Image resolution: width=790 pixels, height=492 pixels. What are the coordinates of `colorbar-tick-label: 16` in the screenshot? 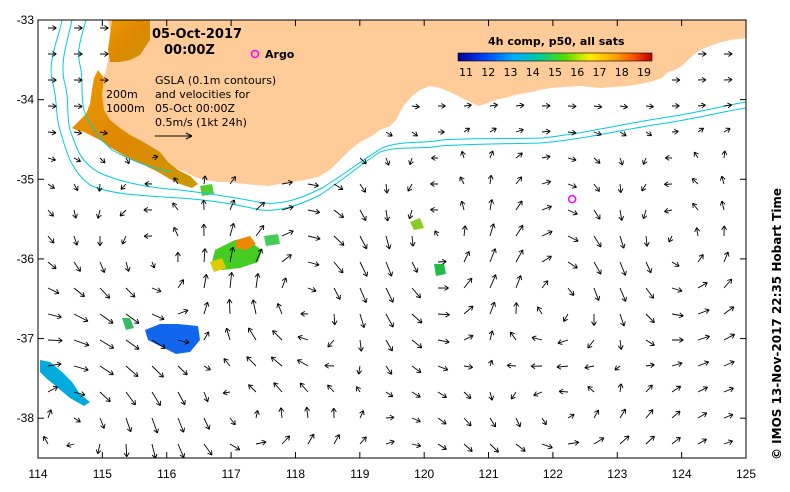 It's located at (577, 72).